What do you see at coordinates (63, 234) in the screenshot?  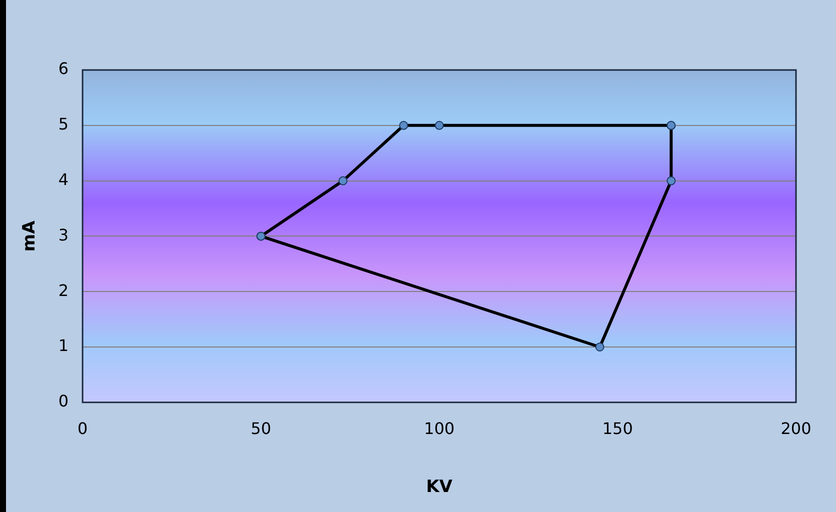 I see `y-tick-label: 3` at bounding box center [63, 234].